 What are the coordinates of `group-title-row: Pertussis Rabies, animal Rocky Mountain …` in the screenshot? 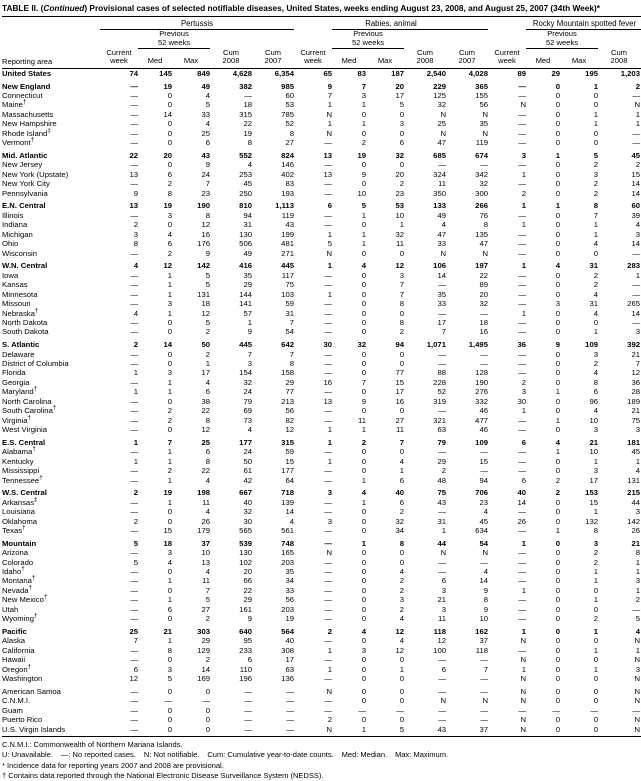 It's located at (321, 23).